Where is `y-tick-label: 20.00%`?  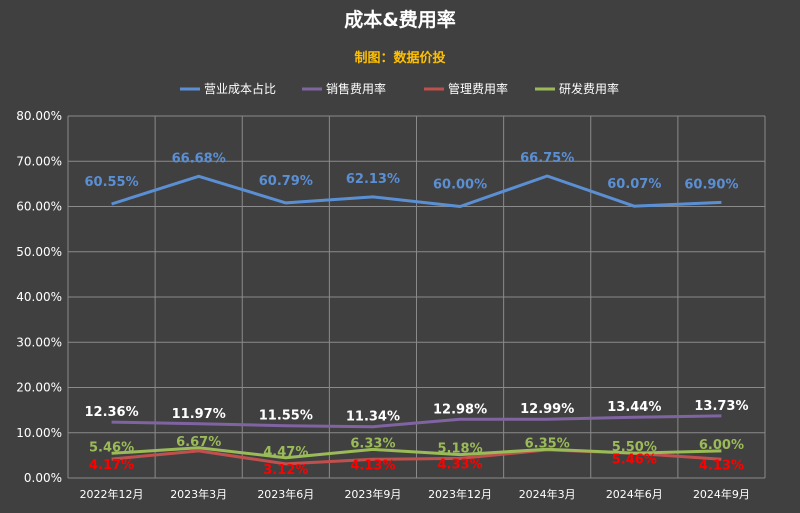 y-tick-label: 20.00% is located at coordinates (39, 388).